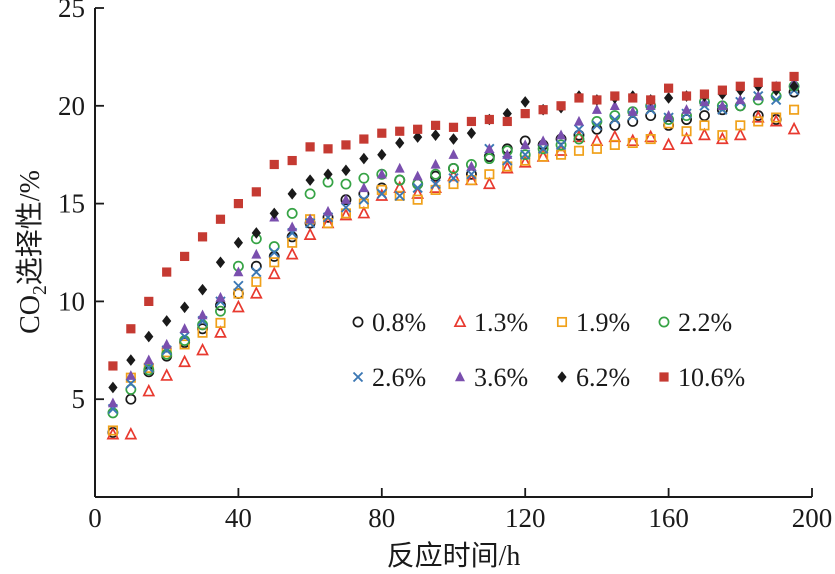 This screenshot has height=574, width=835. I want to click on legend: 0.8% 1.3% 1.9% 2.2% 2.6% 3.6% 6.2% 10.6%, so click(548, 350).